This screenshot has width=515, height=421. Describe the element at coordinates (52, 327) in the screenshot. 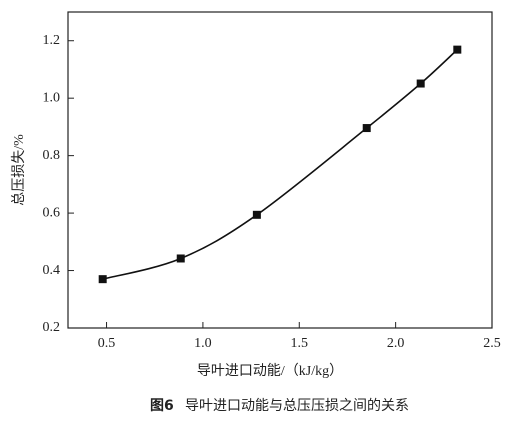

I see `y-tick-label: 0.2` at that location.